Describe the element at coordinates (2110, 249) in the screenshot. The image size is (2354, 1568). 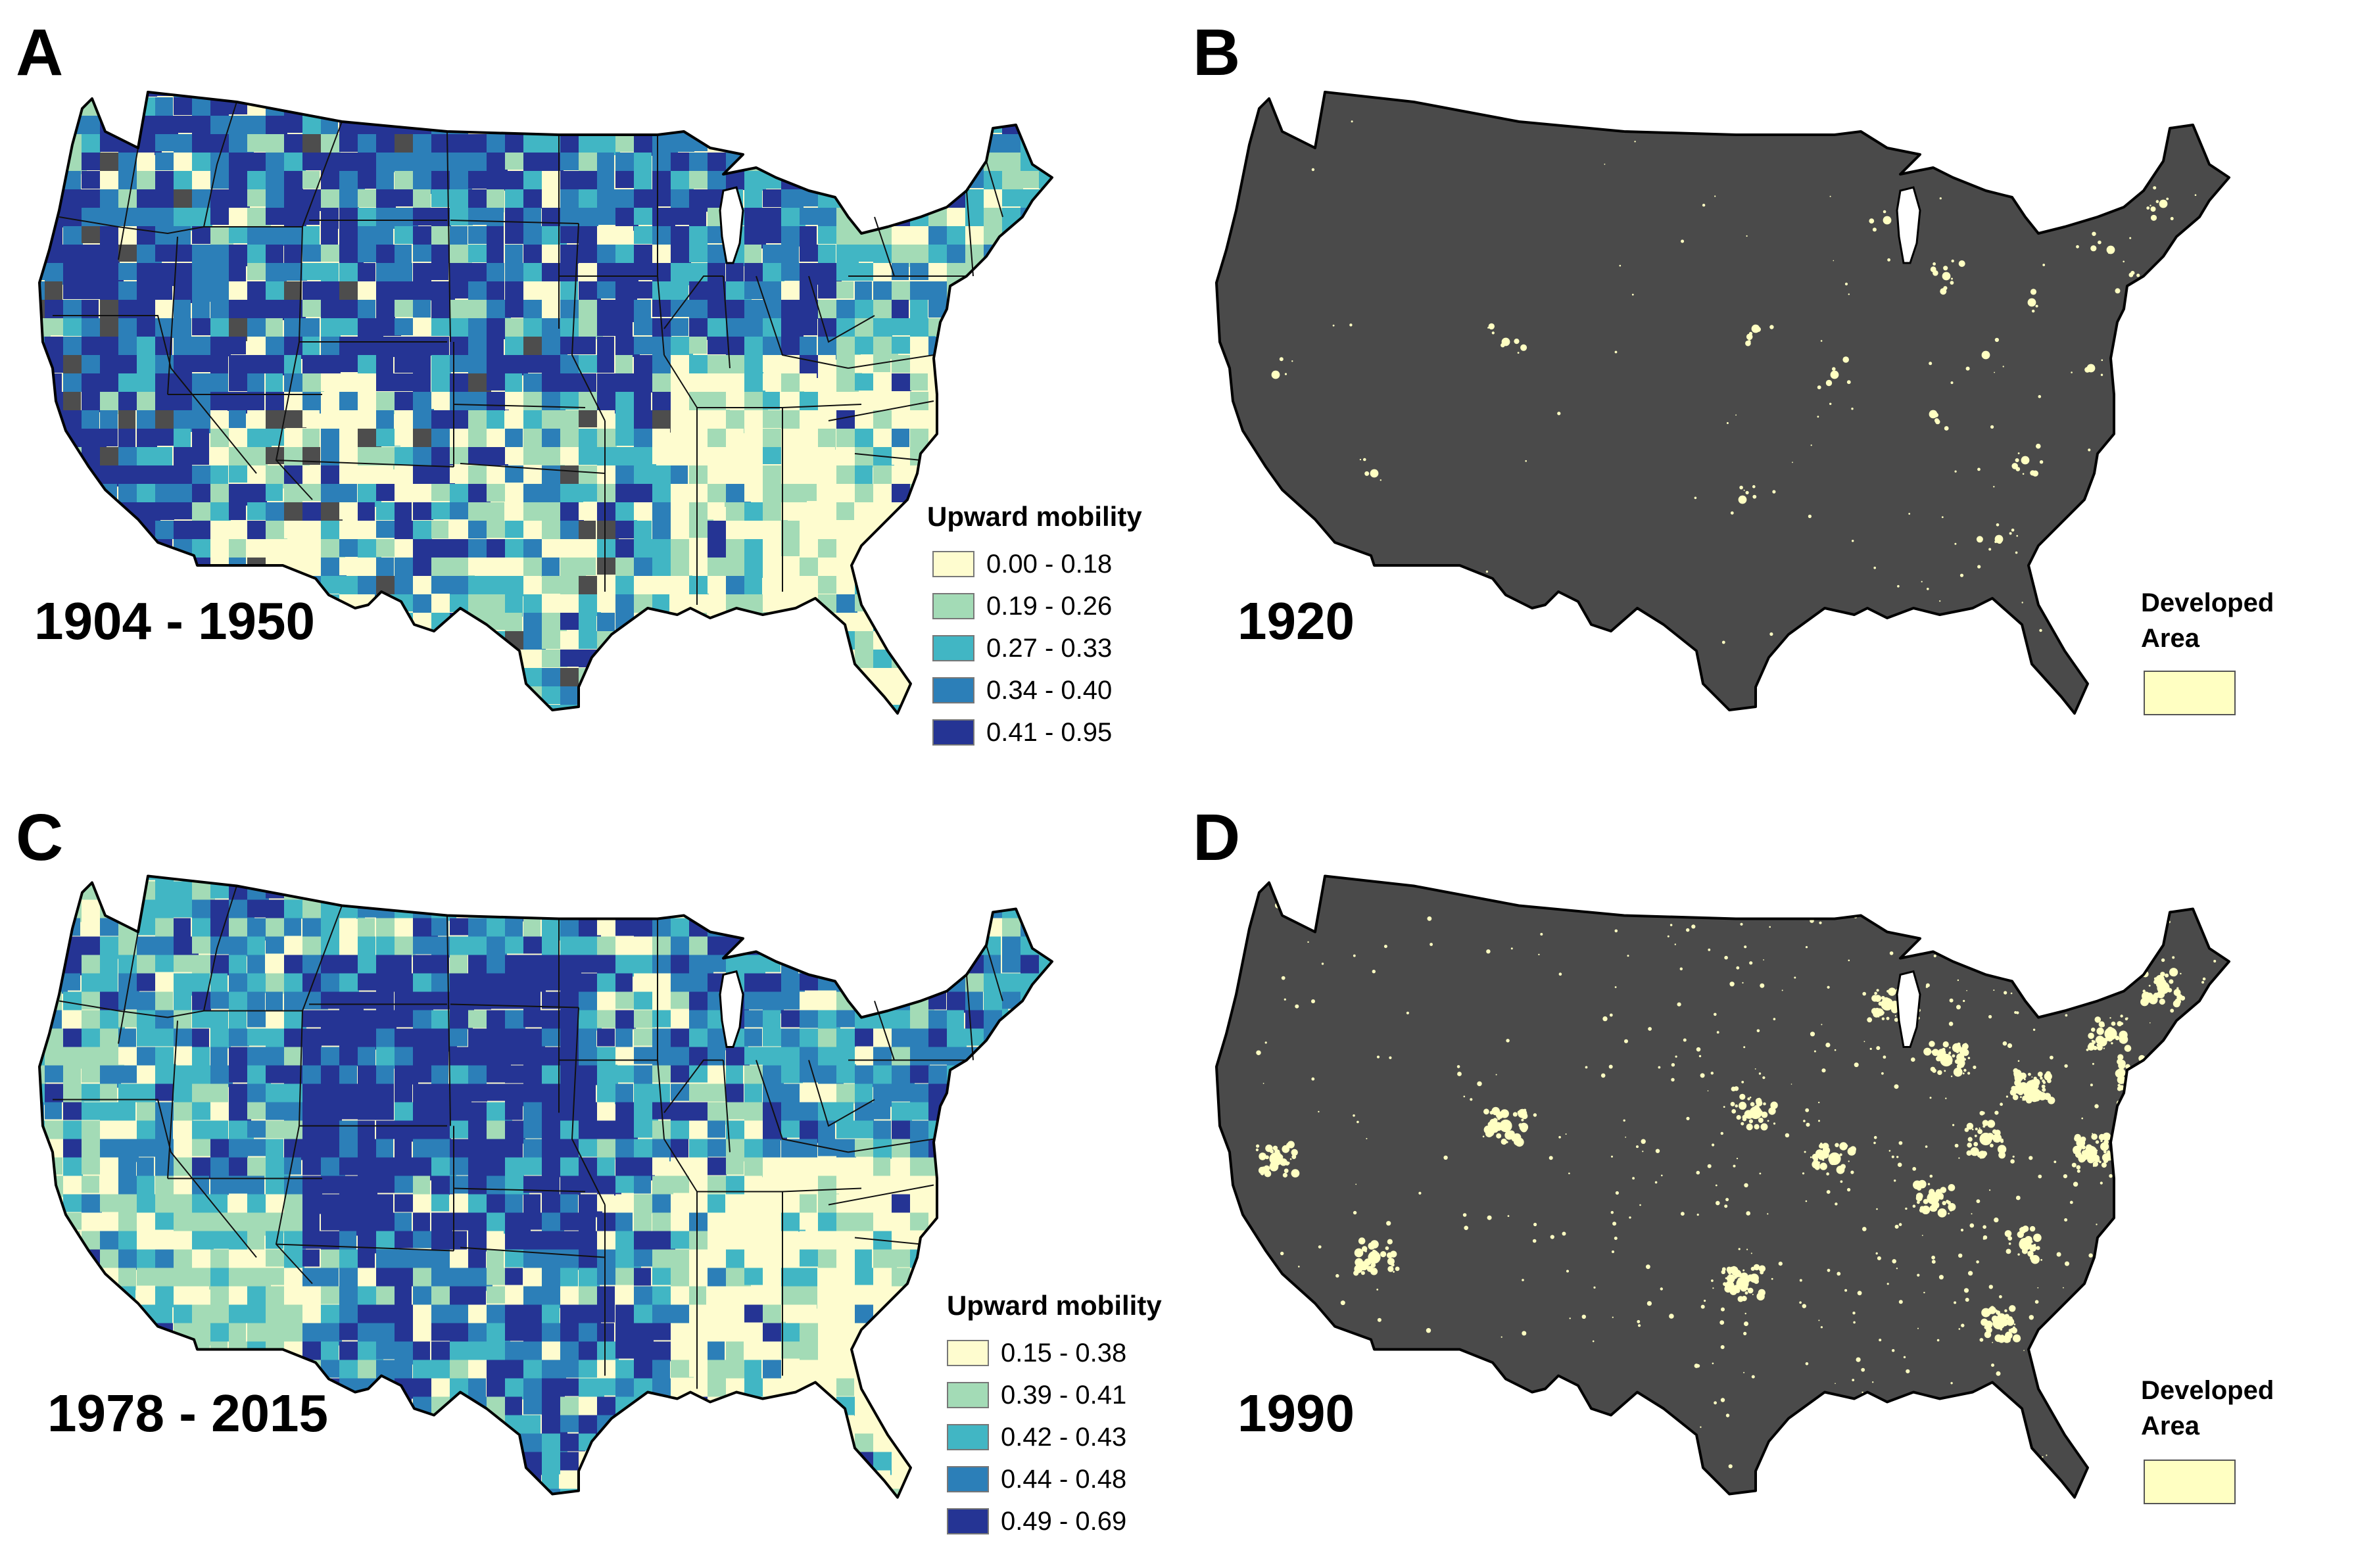
I see `city-cluster` at that location.